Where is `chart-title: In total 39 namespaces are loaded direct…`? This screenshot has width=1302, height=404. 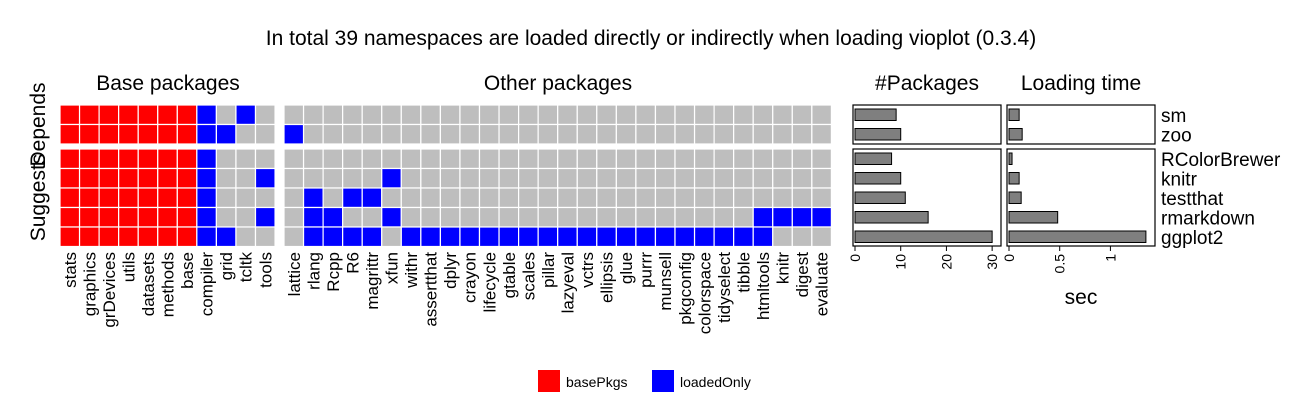 chart-title: In total 39 namespaces are loaded direct… is located at coordinates (651, 38).